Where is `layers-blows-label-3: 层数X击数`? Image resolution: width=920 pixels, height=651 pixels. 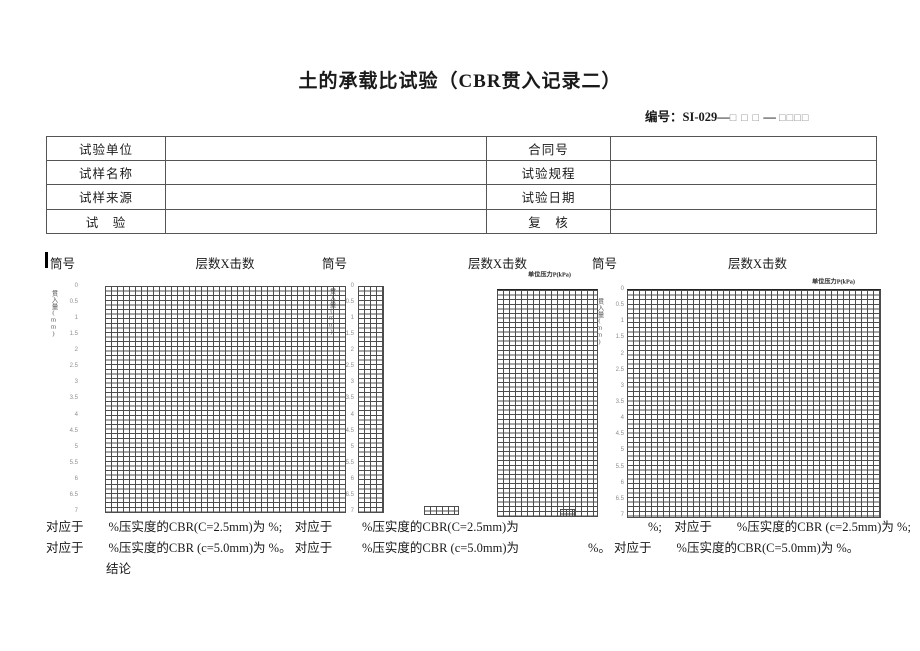 layers-blows-label-3: 层数X击数 is located at coordinates (757, 264).